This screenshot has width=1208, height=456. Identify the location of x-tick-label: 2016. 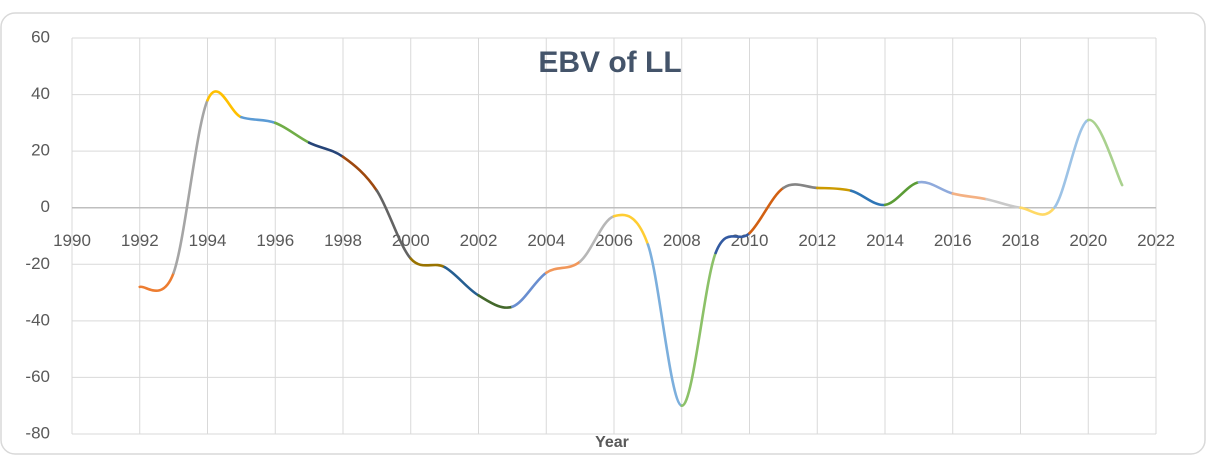
(953, 240).